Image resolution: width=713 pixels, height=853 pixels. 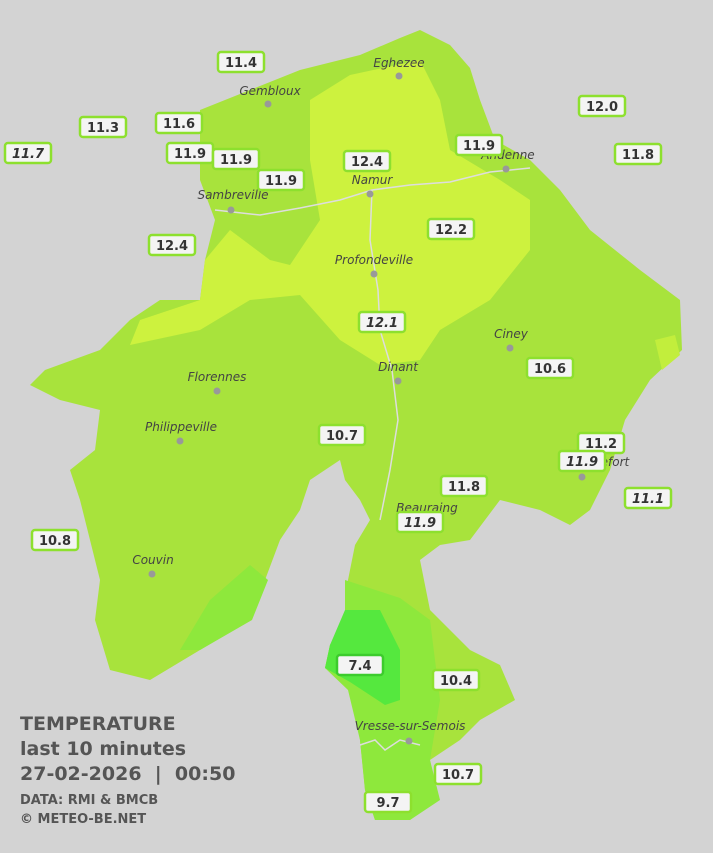 I want to click on station-temp: 9.7, so click(x=387, y=803).